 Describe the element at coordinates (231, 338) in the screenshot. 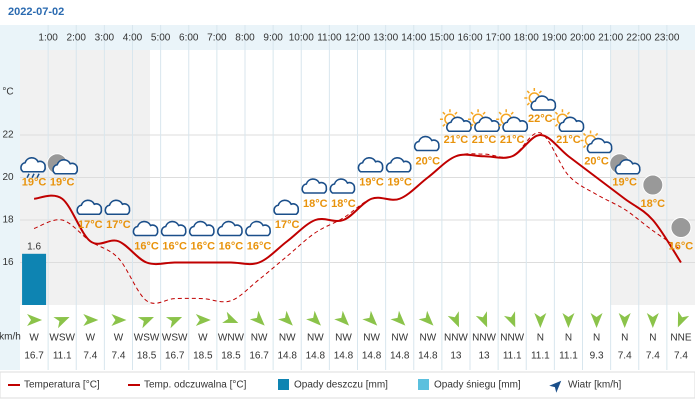

I see `wind-direction: WNW` at that location.